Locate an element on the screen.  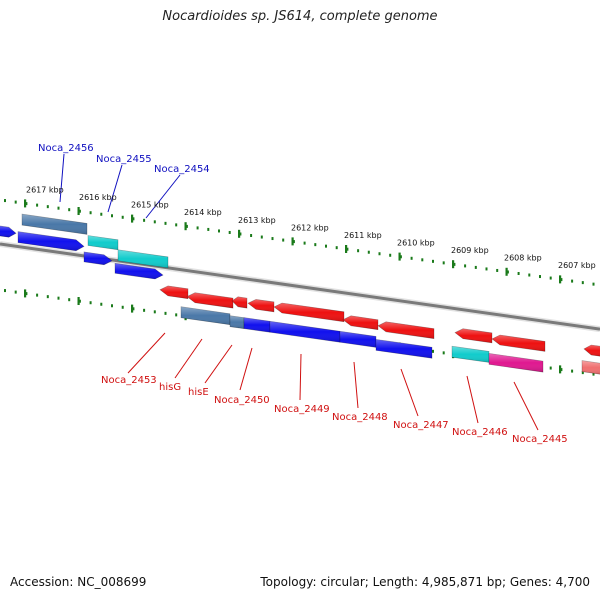
gene-label-top: Noca_2456 is located at coordinates (66, 148).